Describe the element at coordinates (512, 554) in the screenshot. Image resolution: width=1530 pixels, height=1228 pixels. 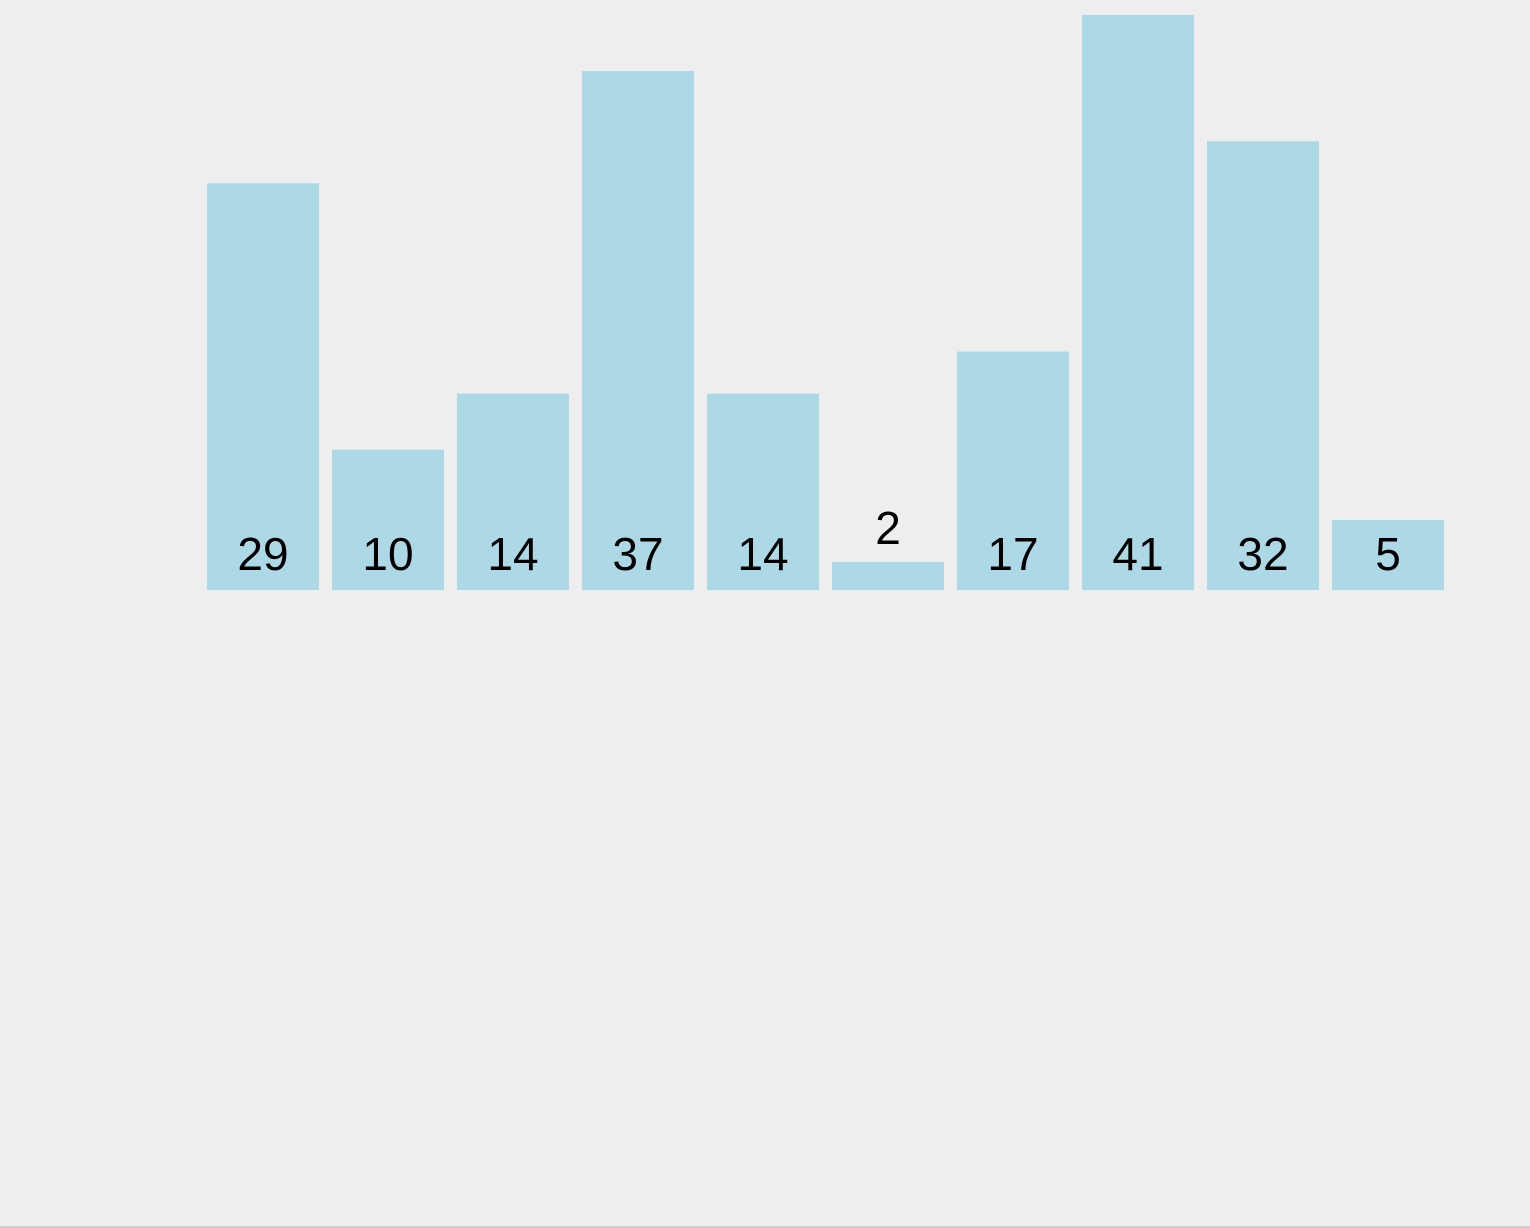
I see `bar-label-3: 14` at that location.